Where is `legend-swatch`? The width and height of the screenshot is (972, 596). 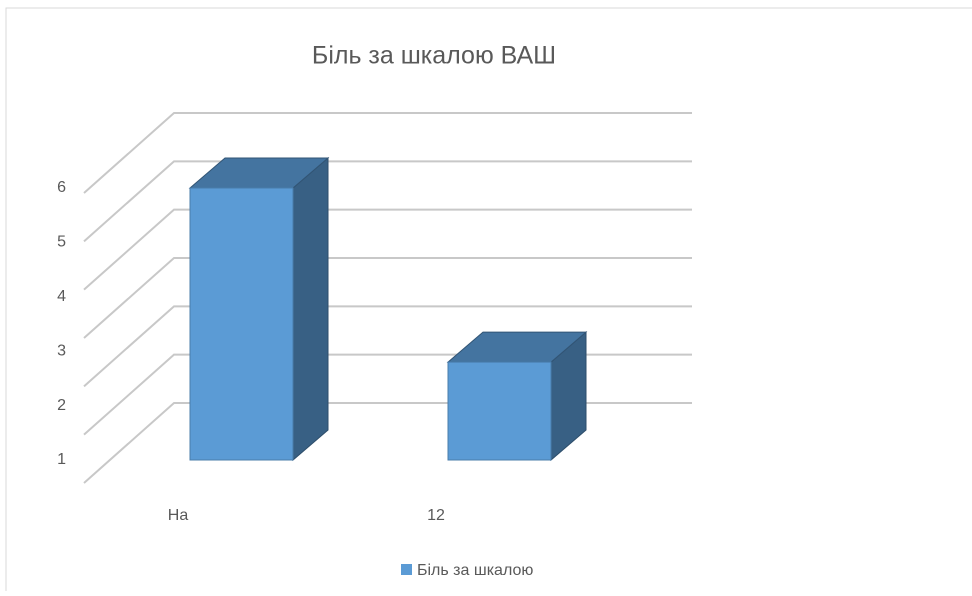
legend-swatch is located at coordinates (406, 569).